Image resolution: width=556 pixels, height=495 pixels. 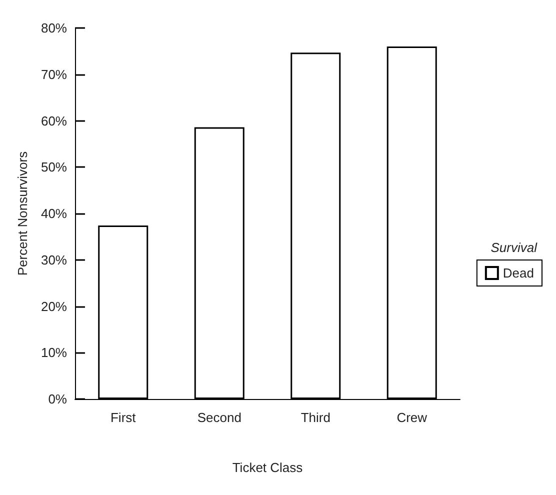 What do you see at coordinates (58, 399) in the screenshot?
I see `y-tick-label: 0%` at bounding box center [58, 399].